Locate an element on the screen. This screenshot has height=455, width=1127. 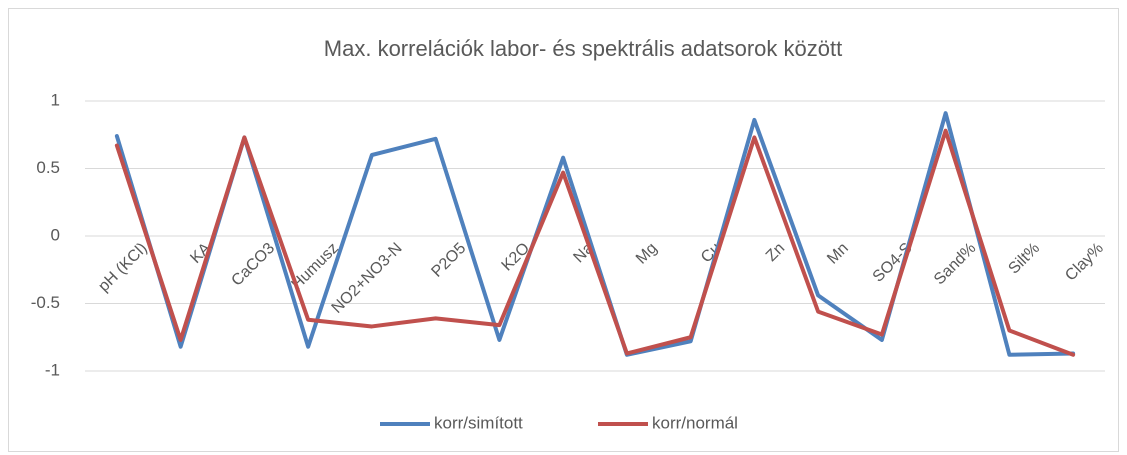
y-tick-label: -0.5 is located at coordinates (45, 302).